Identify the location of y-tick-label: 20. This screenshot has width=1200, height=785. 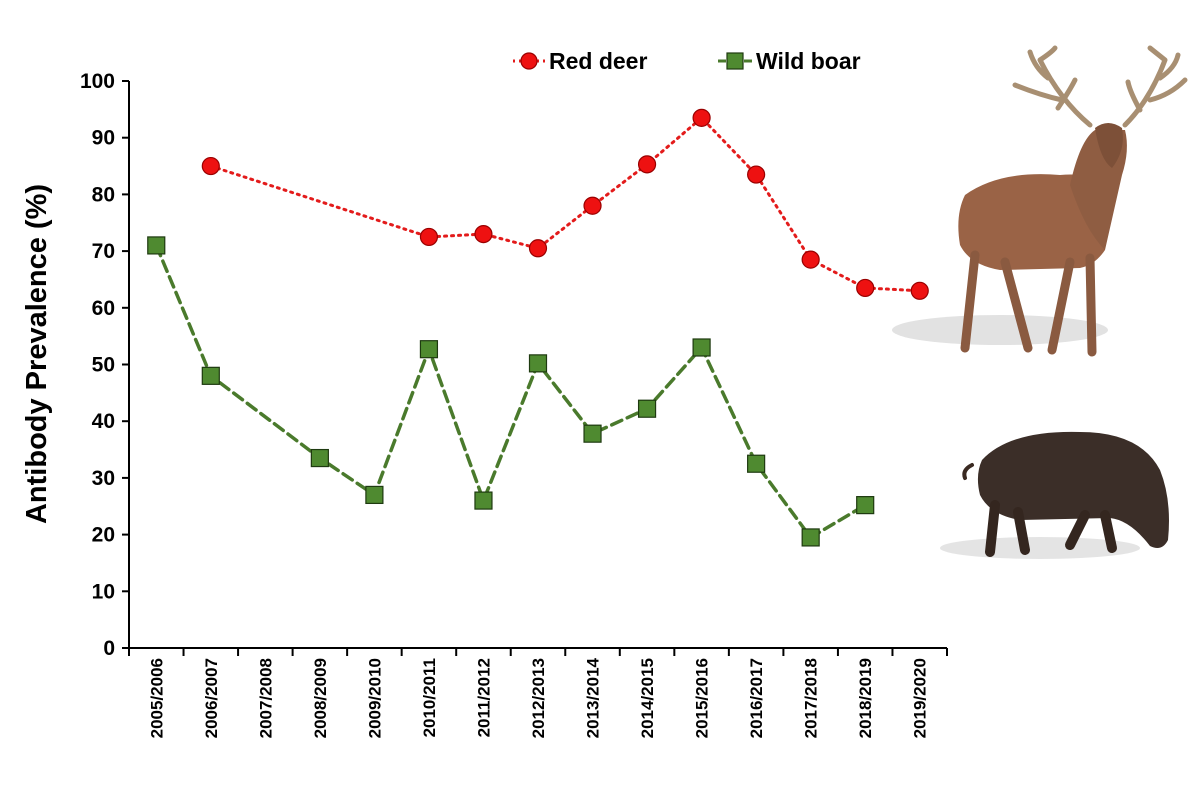
(103, 535).